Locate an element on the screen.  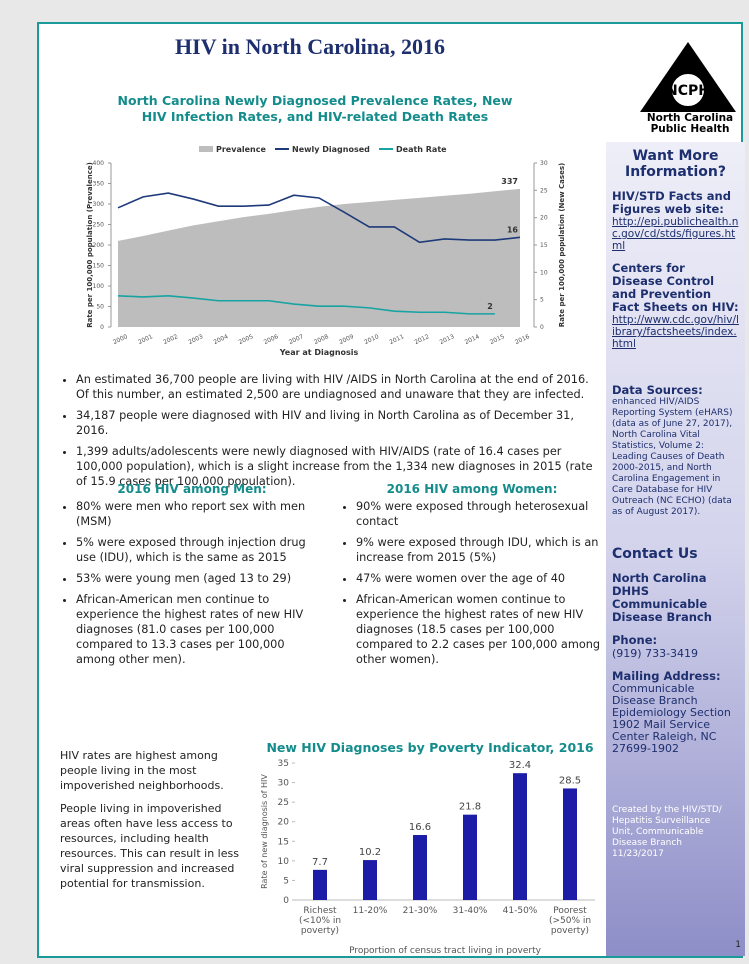
logo-abbr: NCPH is located at coordinates (688, 91).